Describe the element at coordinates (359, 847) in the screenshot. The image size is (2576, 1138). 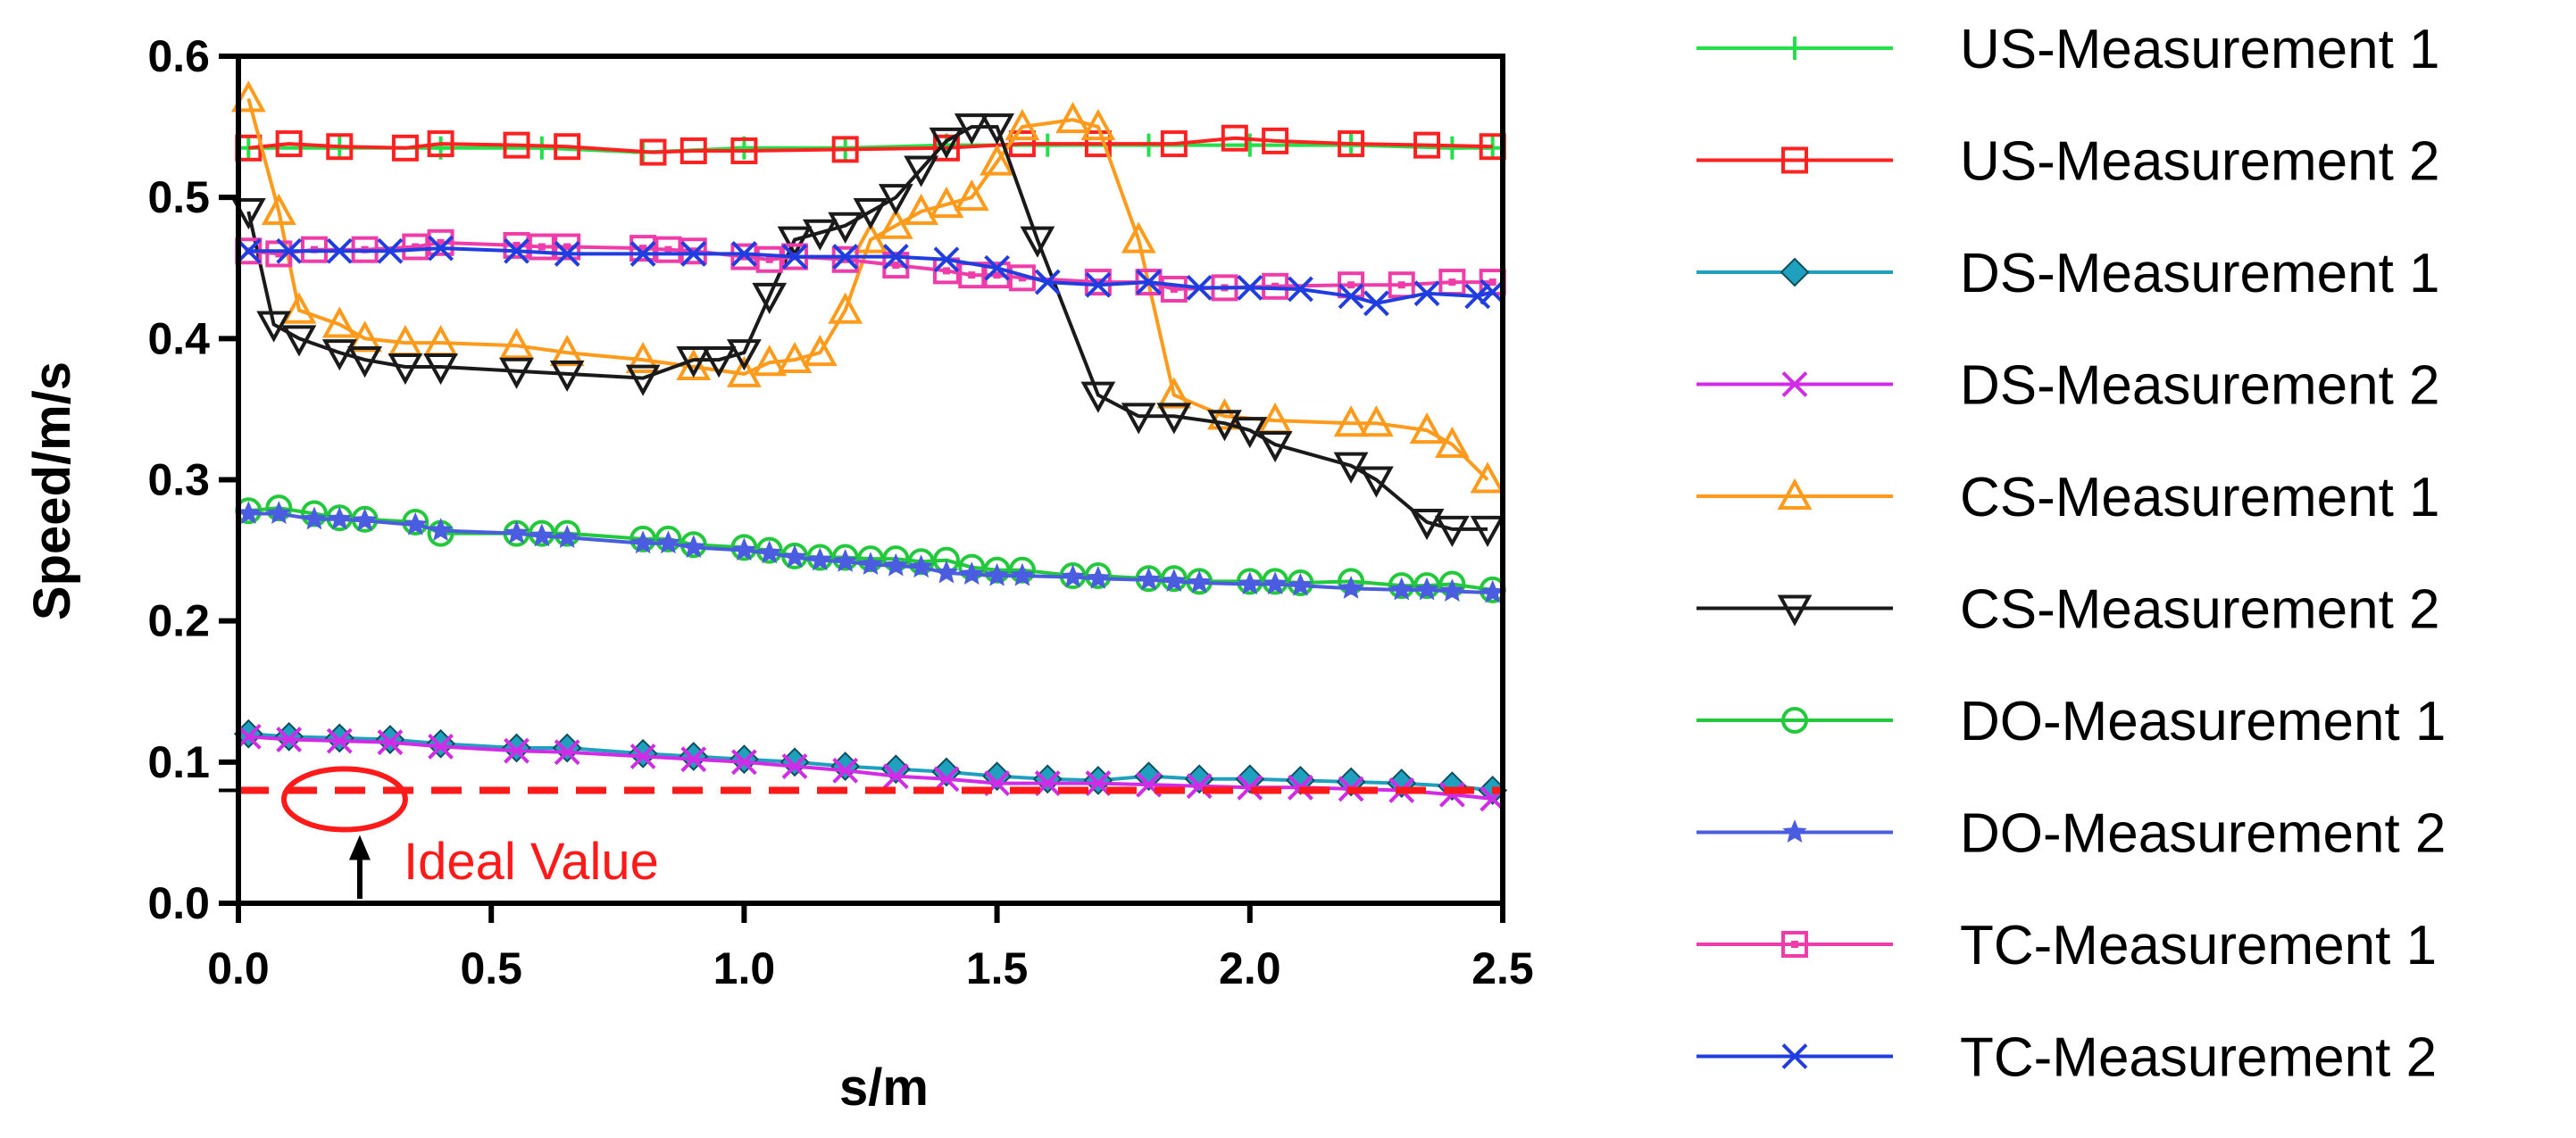
I see `ideal-value-arrow-head` at that location.